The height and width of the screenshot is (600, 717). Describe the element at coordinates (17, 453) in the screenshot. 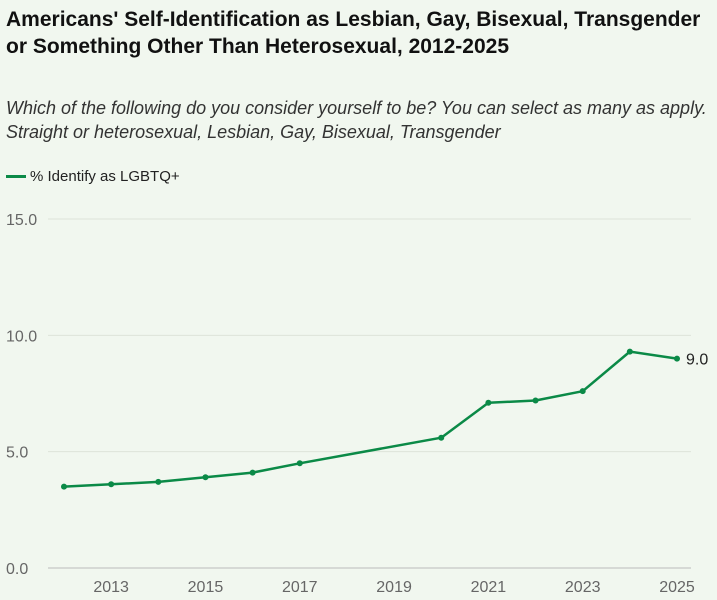

I see `y-tick-label: 5.0` at that location.